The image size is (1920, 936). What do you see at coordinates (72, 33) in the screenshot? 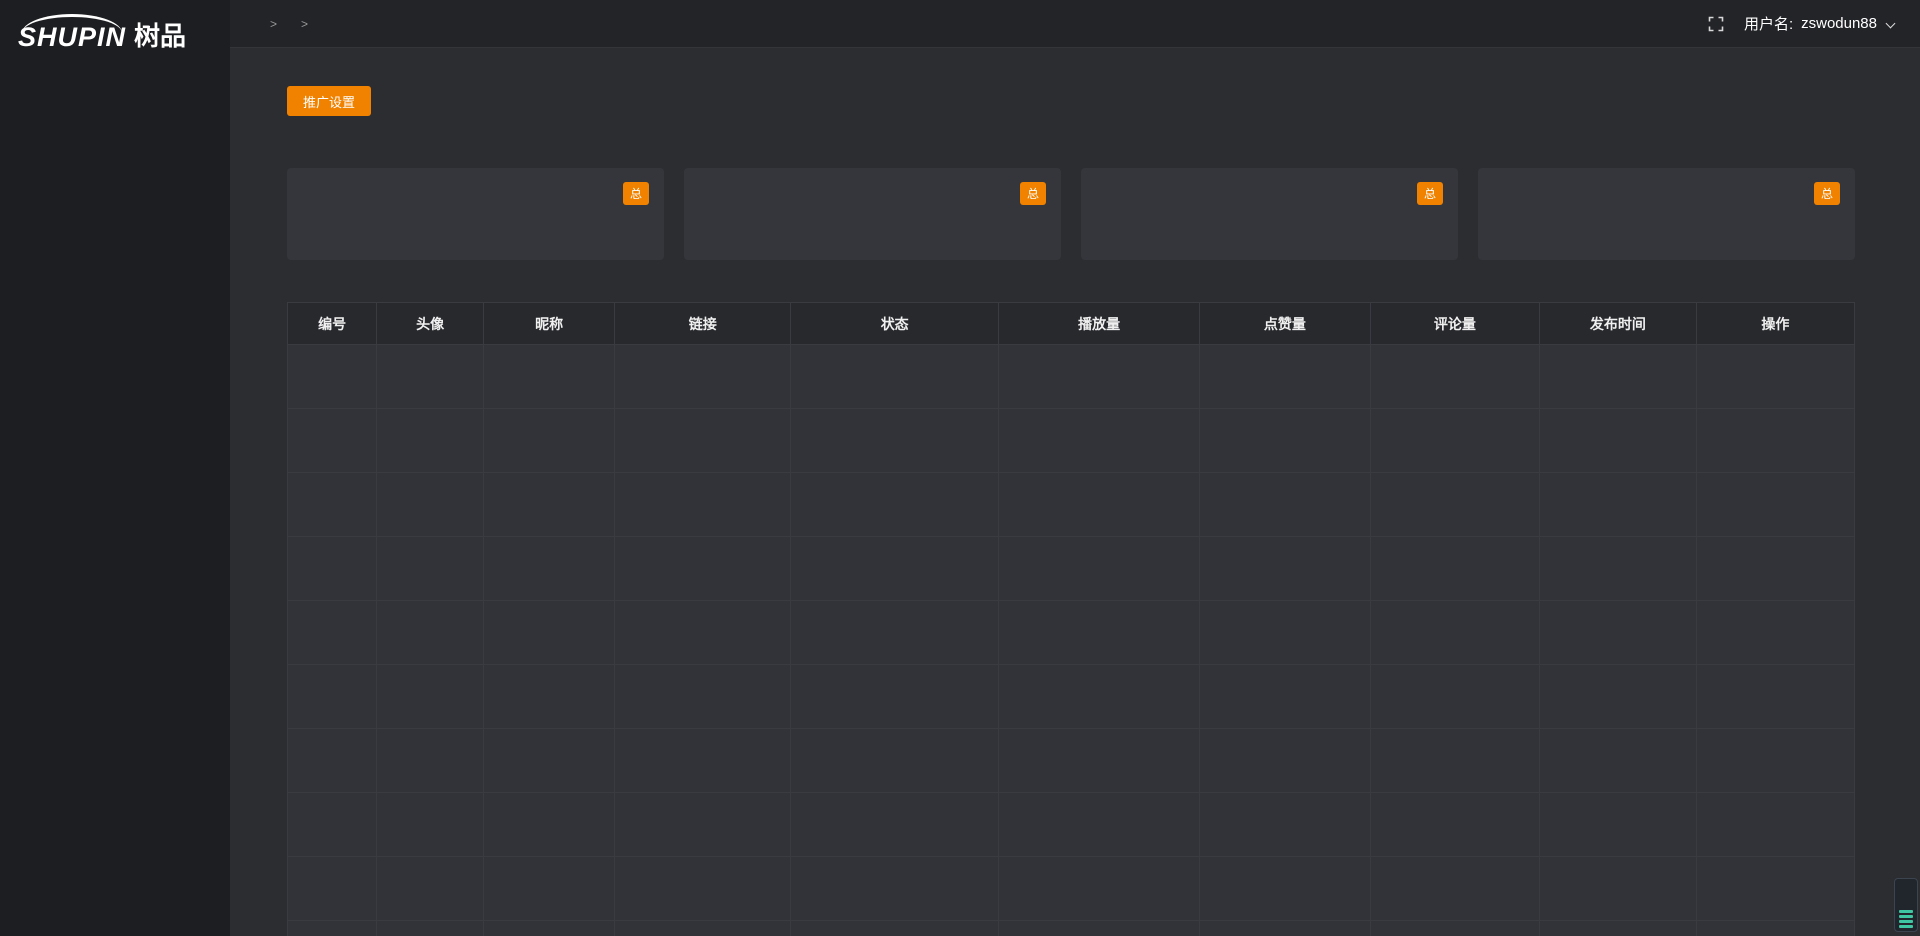
I see `logo-text-en: SHUPIN` at bounding box center [72, 33].